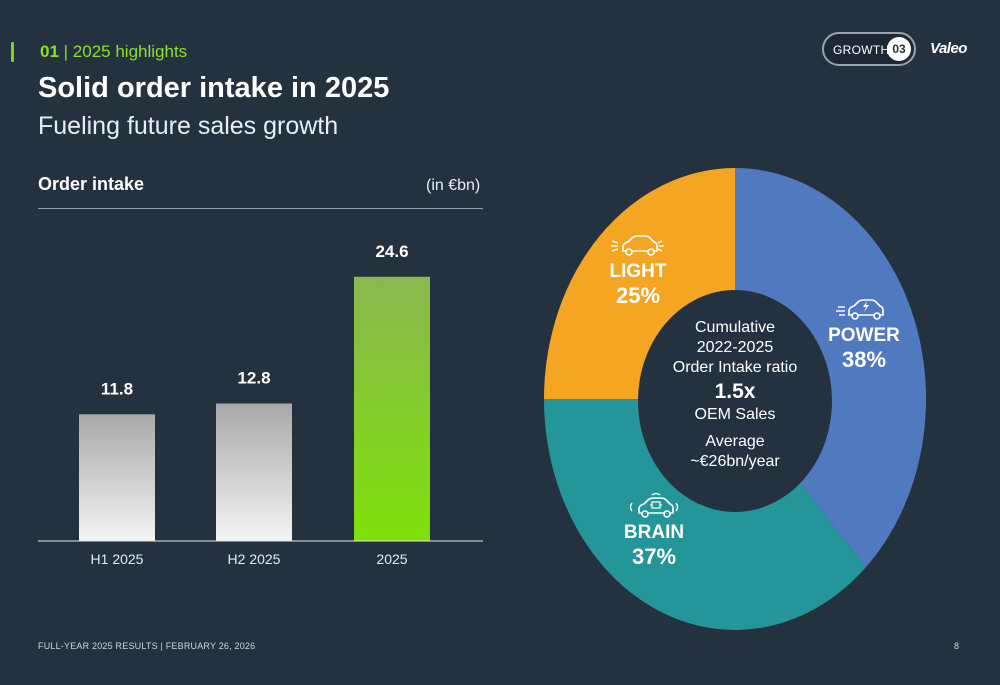 The height and width of the screenshot is (685, 1000). Describe the element at coordinates (899, 49) in the screenshot. I see `growth-badge-number: 03` at that location.